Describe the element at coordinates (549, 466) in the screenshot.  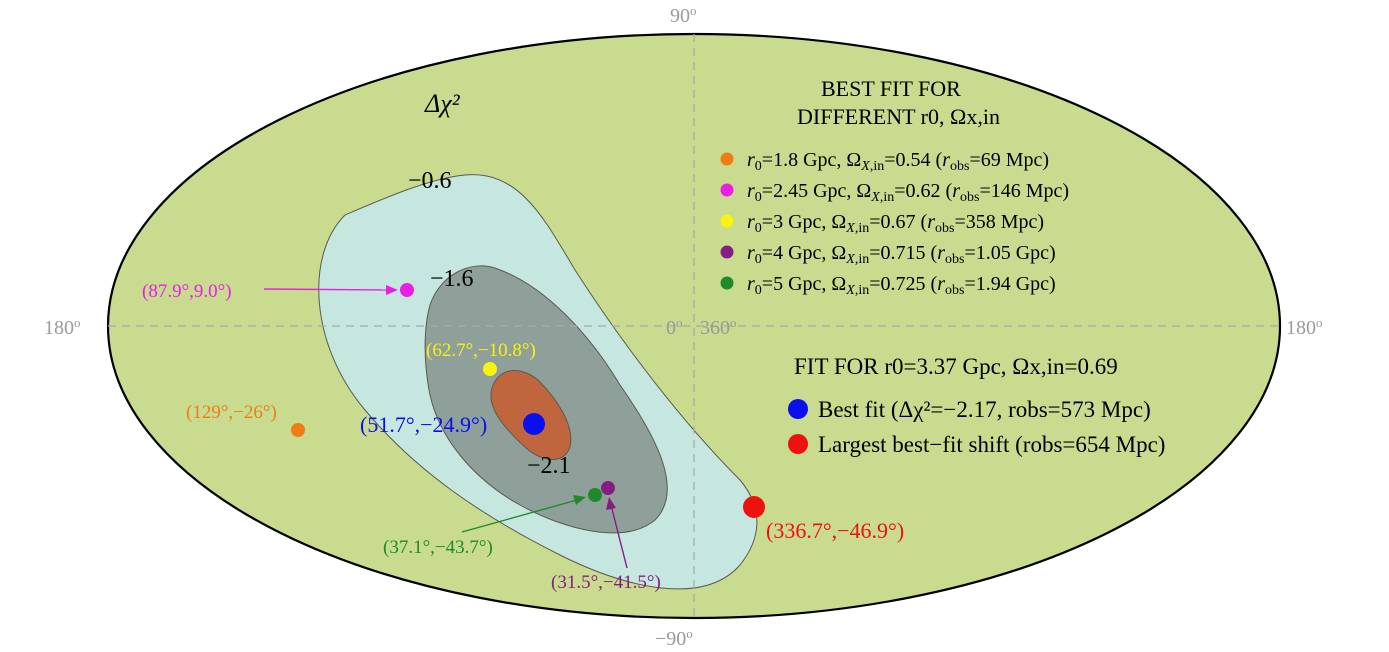
I see `contour-label-inner: −2.1` at that location.